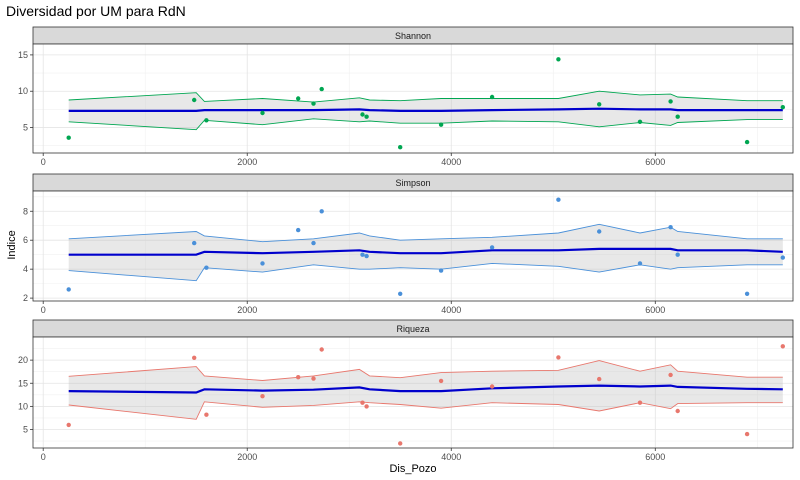  What do you see at coordinates (412, 469) in the screenshot?
I see `x-axis-title: Dis_Pozo` at bounding box center [412, 469].